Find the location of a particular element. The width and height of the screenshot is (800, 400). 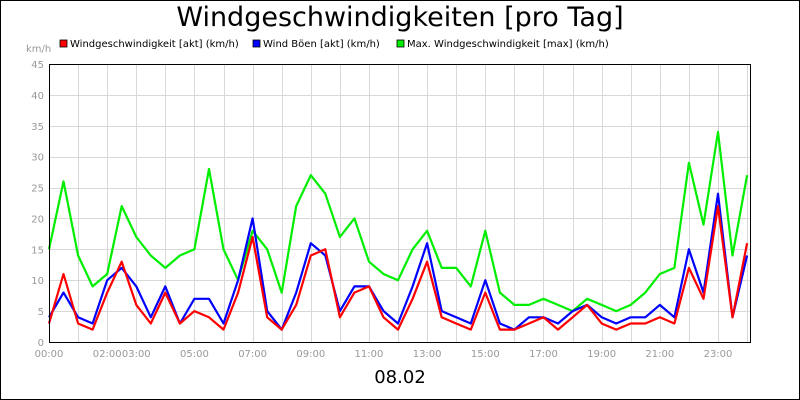

x-tick-label: 05:00 is located at coordinates (194, 354).